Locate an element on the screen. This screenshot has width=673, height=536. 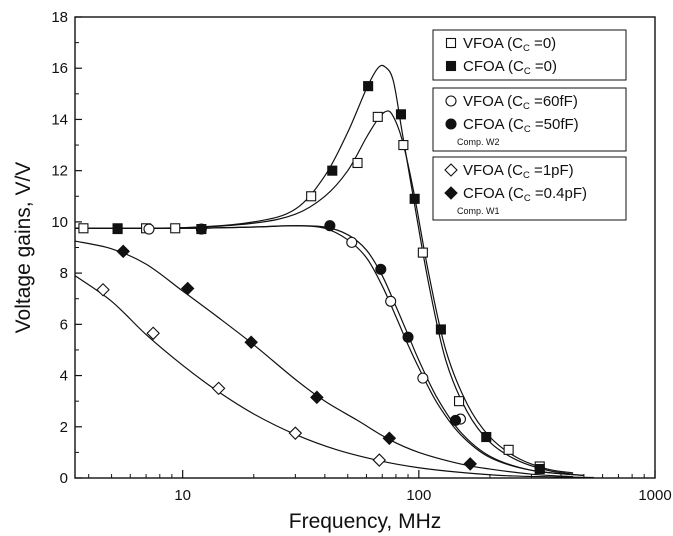
legend-marker-open-circle is located at coordinates (451, 101).